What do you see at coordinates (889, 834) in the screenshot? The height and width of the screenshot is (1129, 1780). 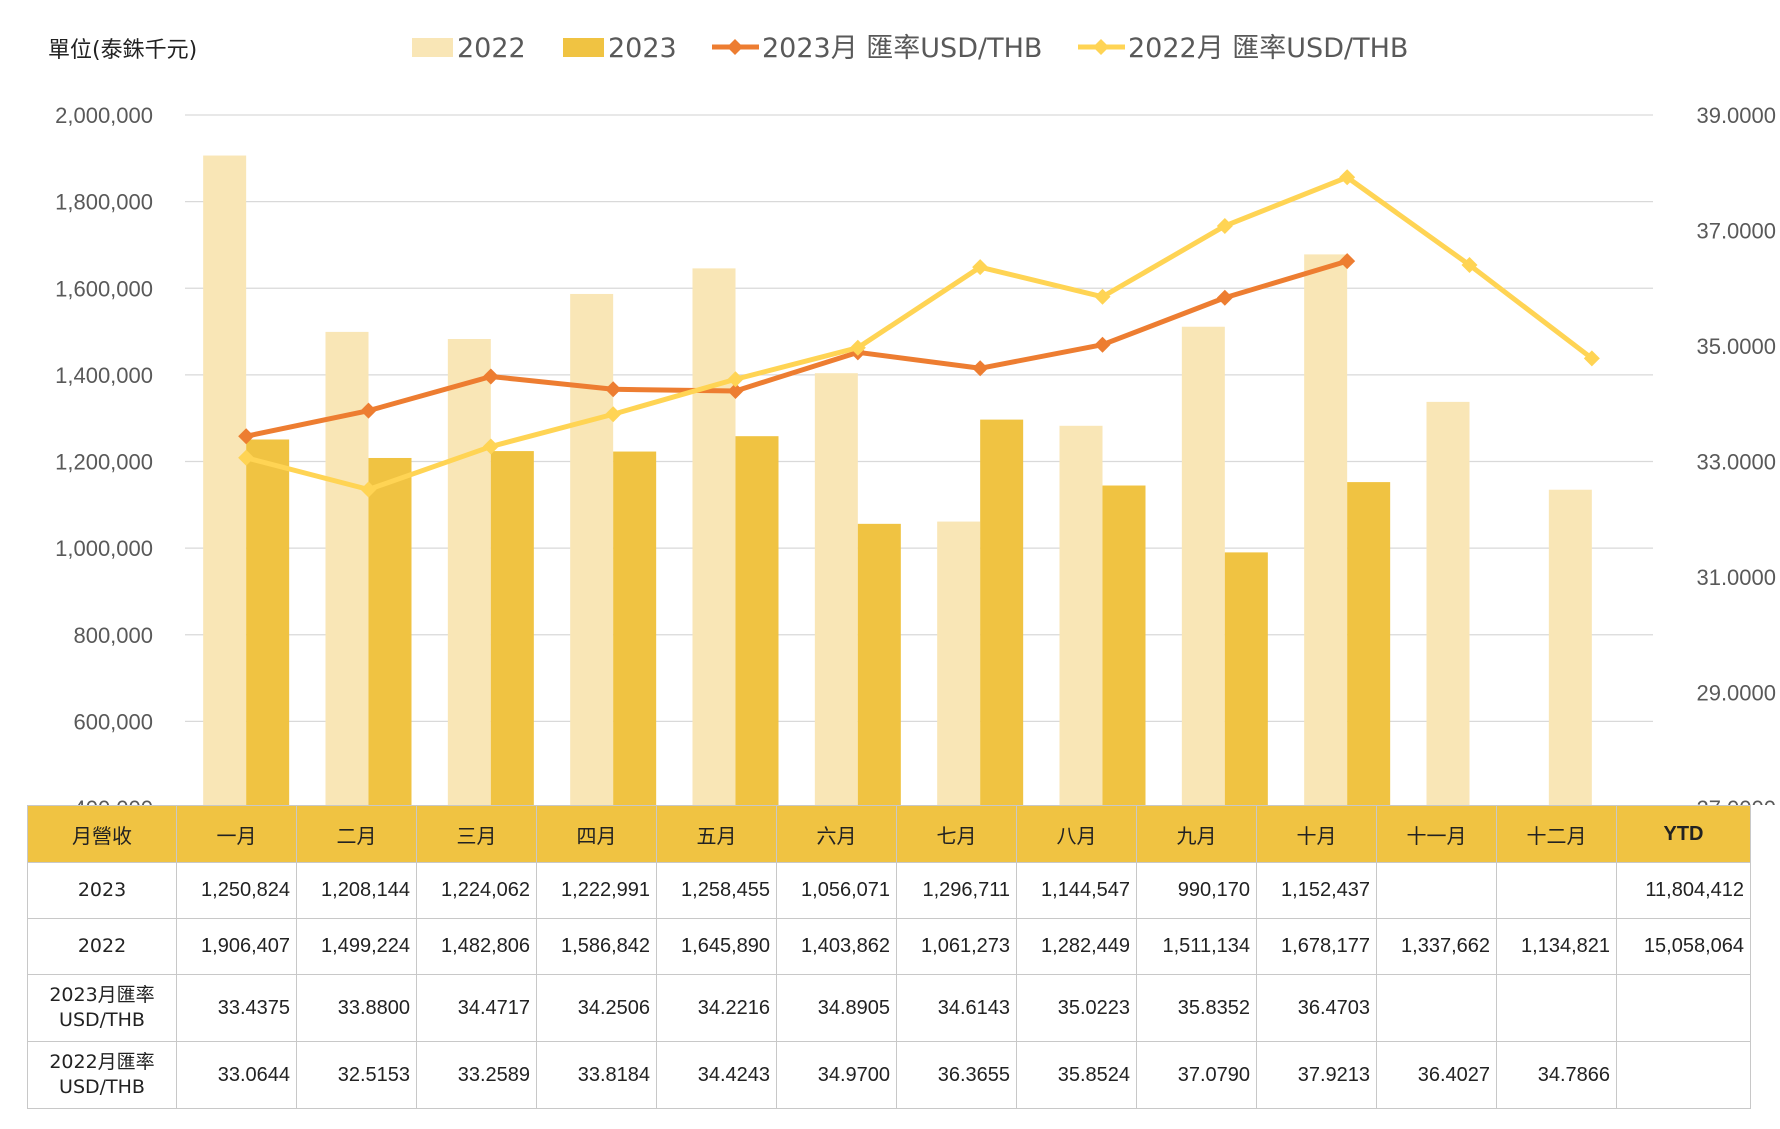 I see `table-header-row: 月營收 一月 二月 三月 四月 五月 六月 七月 八月 九月 十月 十一月 十二月 YTD` at bounding box center [889, 834].